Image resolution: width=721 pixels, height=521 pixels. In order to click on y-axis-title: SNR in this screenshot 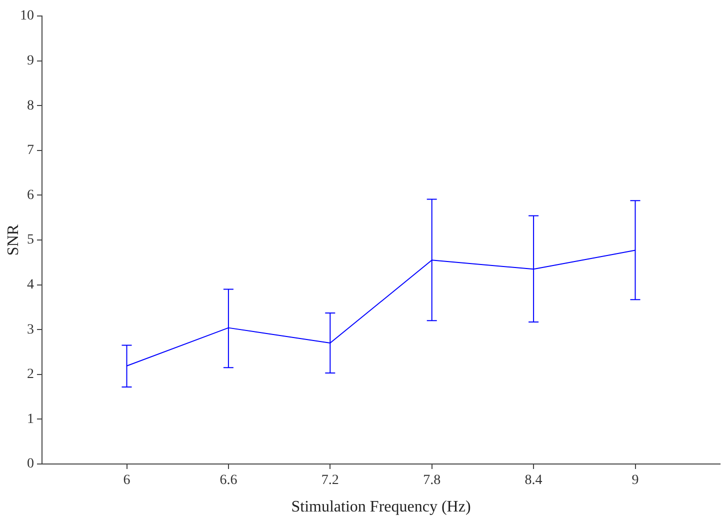, I will do `click(13, 240)`.